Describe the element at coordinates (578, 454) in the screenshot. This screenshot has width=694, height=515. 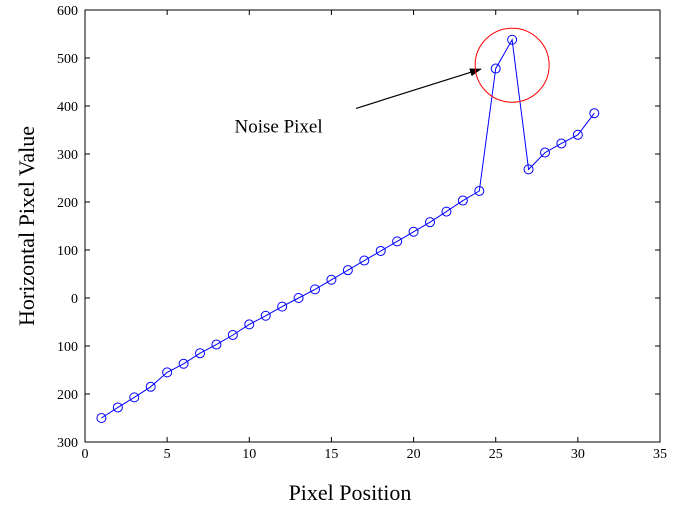
I see `x-tick-label: 30` at that location.